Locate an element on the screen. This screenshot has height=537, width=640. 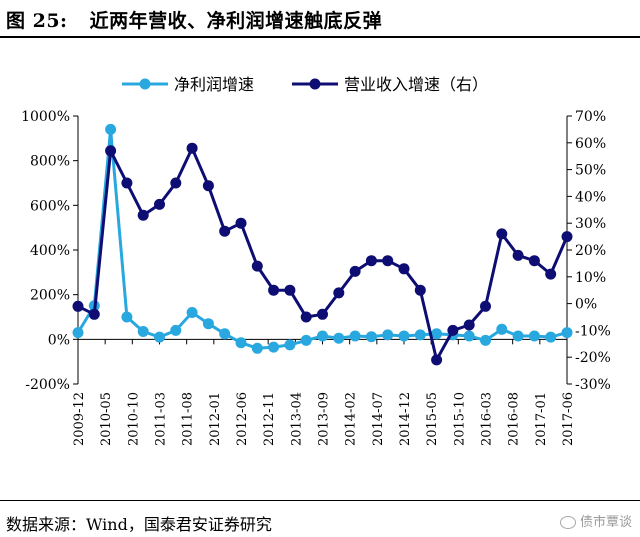
x-tick-label: 2011-08 is located at coordinates (188, 419).